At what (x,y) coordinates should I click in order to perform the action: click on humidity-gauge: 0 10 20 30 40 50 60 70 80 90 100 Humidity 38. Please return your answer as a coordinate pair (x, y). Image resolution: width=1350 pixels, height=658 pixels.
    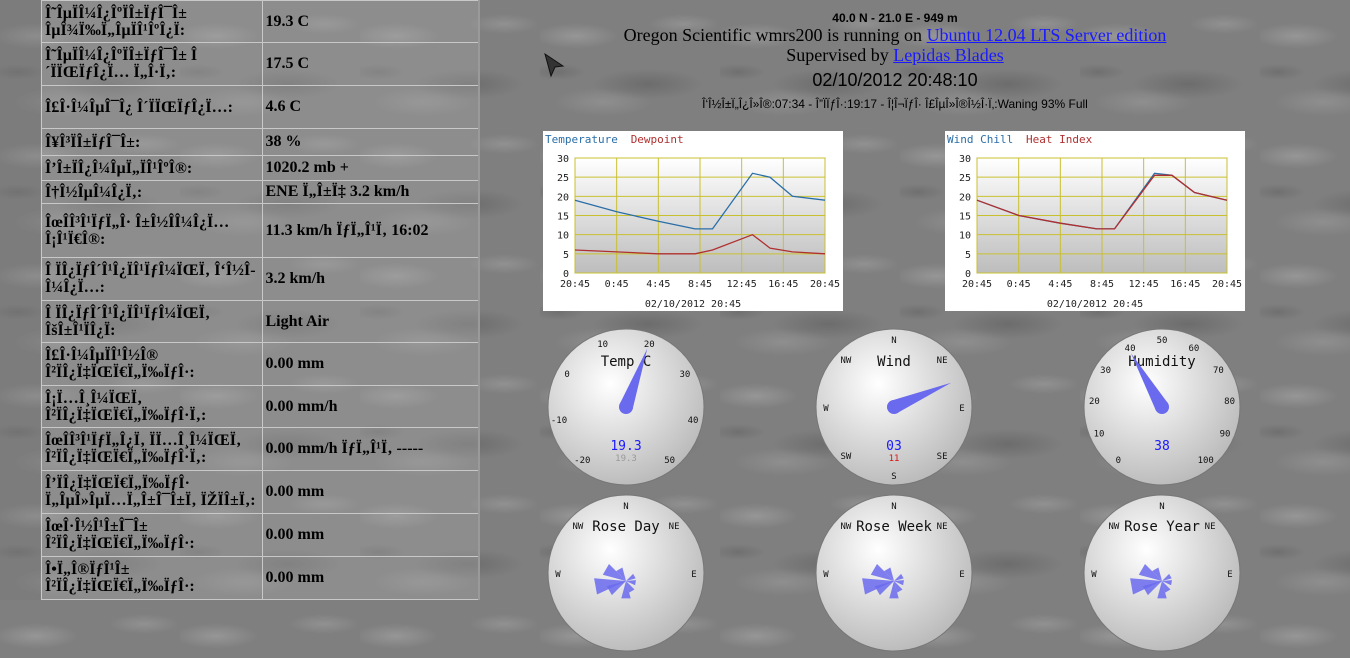
    Looking at the image, I should click on (1162, 407).